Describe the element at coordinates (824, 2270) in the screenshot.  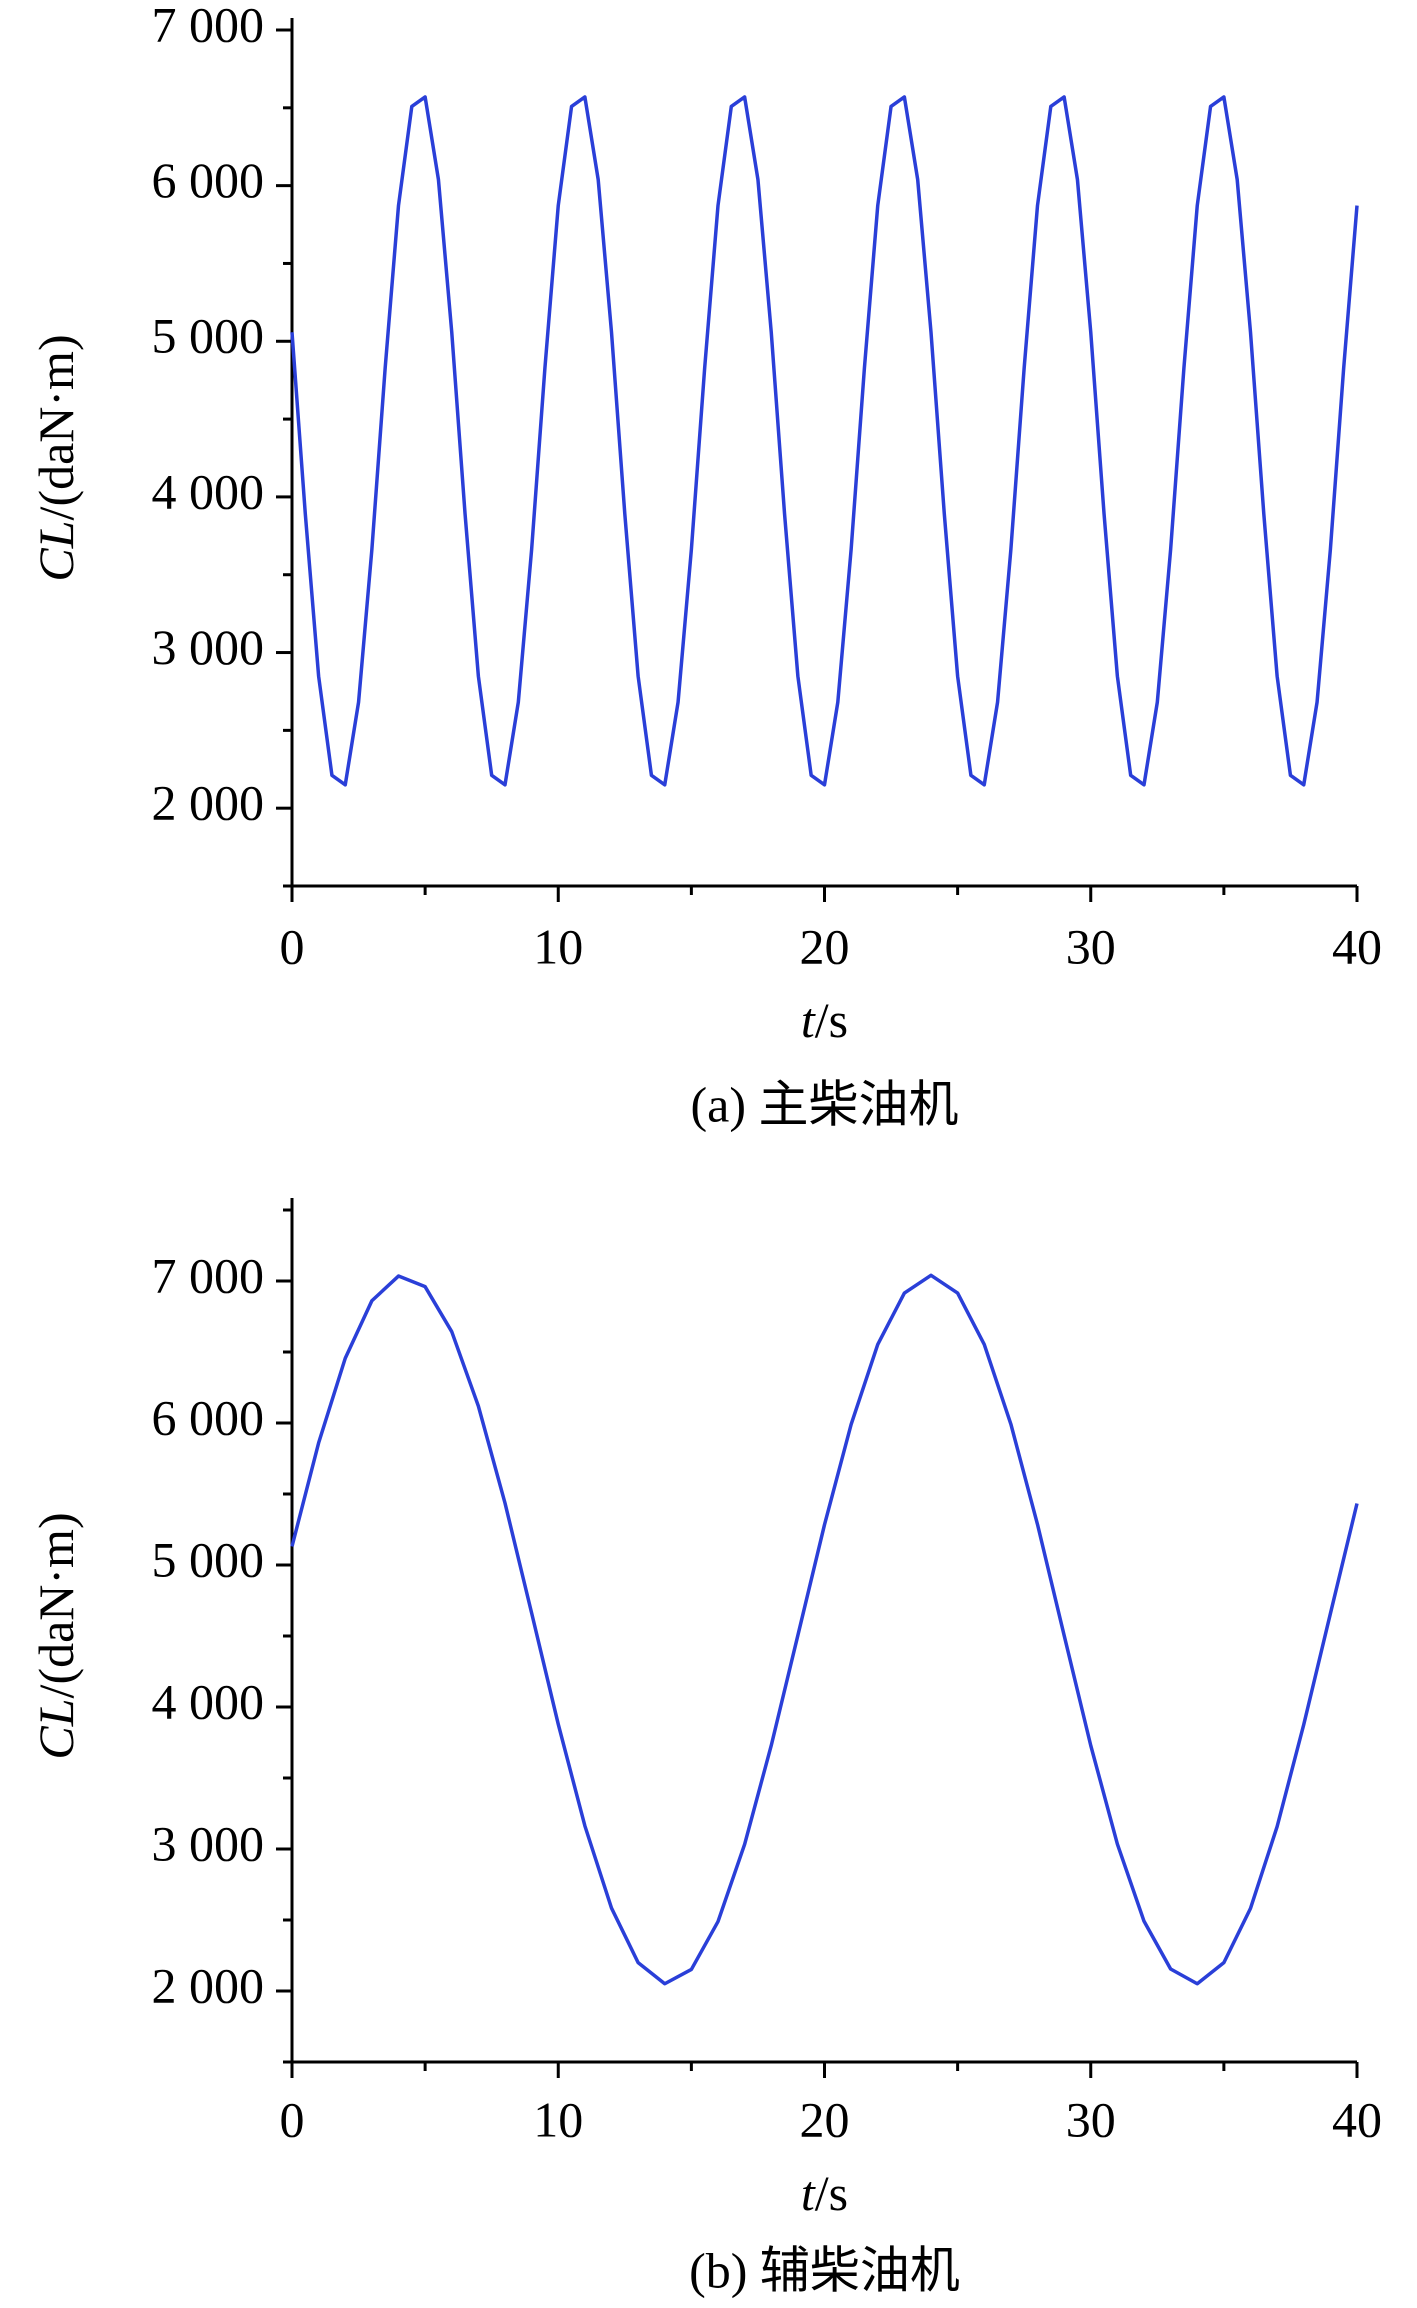
I see `caption: (b) 辅柴油机` at that location.